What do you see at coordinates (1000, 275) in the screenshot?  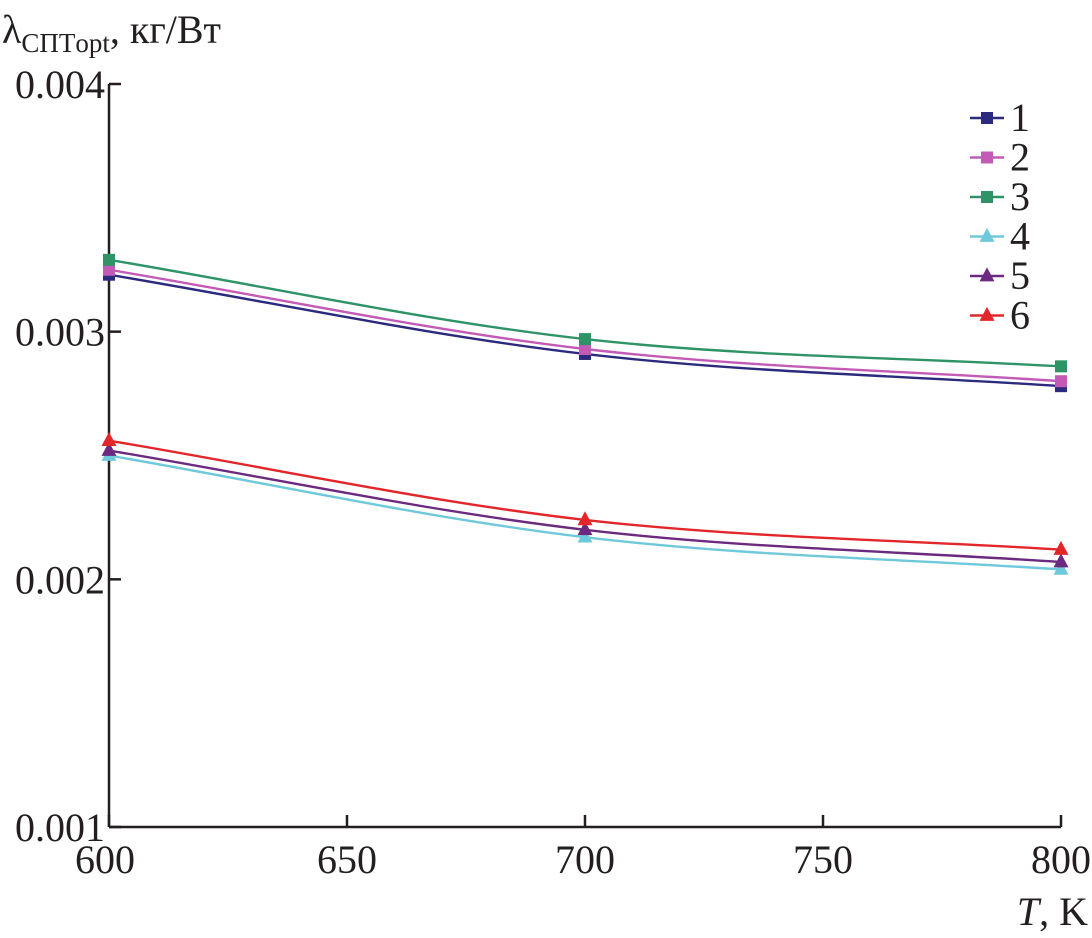 I see `legend-item-5: 5` at bounding box center [1000, 275].